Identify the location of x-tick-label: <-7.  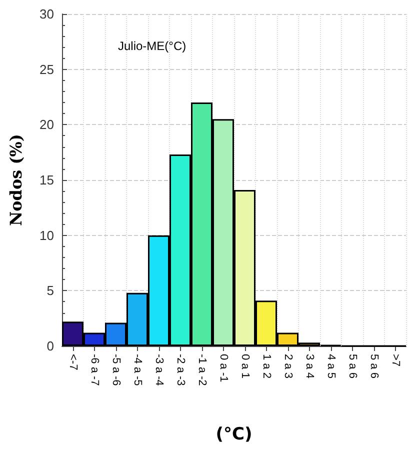
(72, 362).